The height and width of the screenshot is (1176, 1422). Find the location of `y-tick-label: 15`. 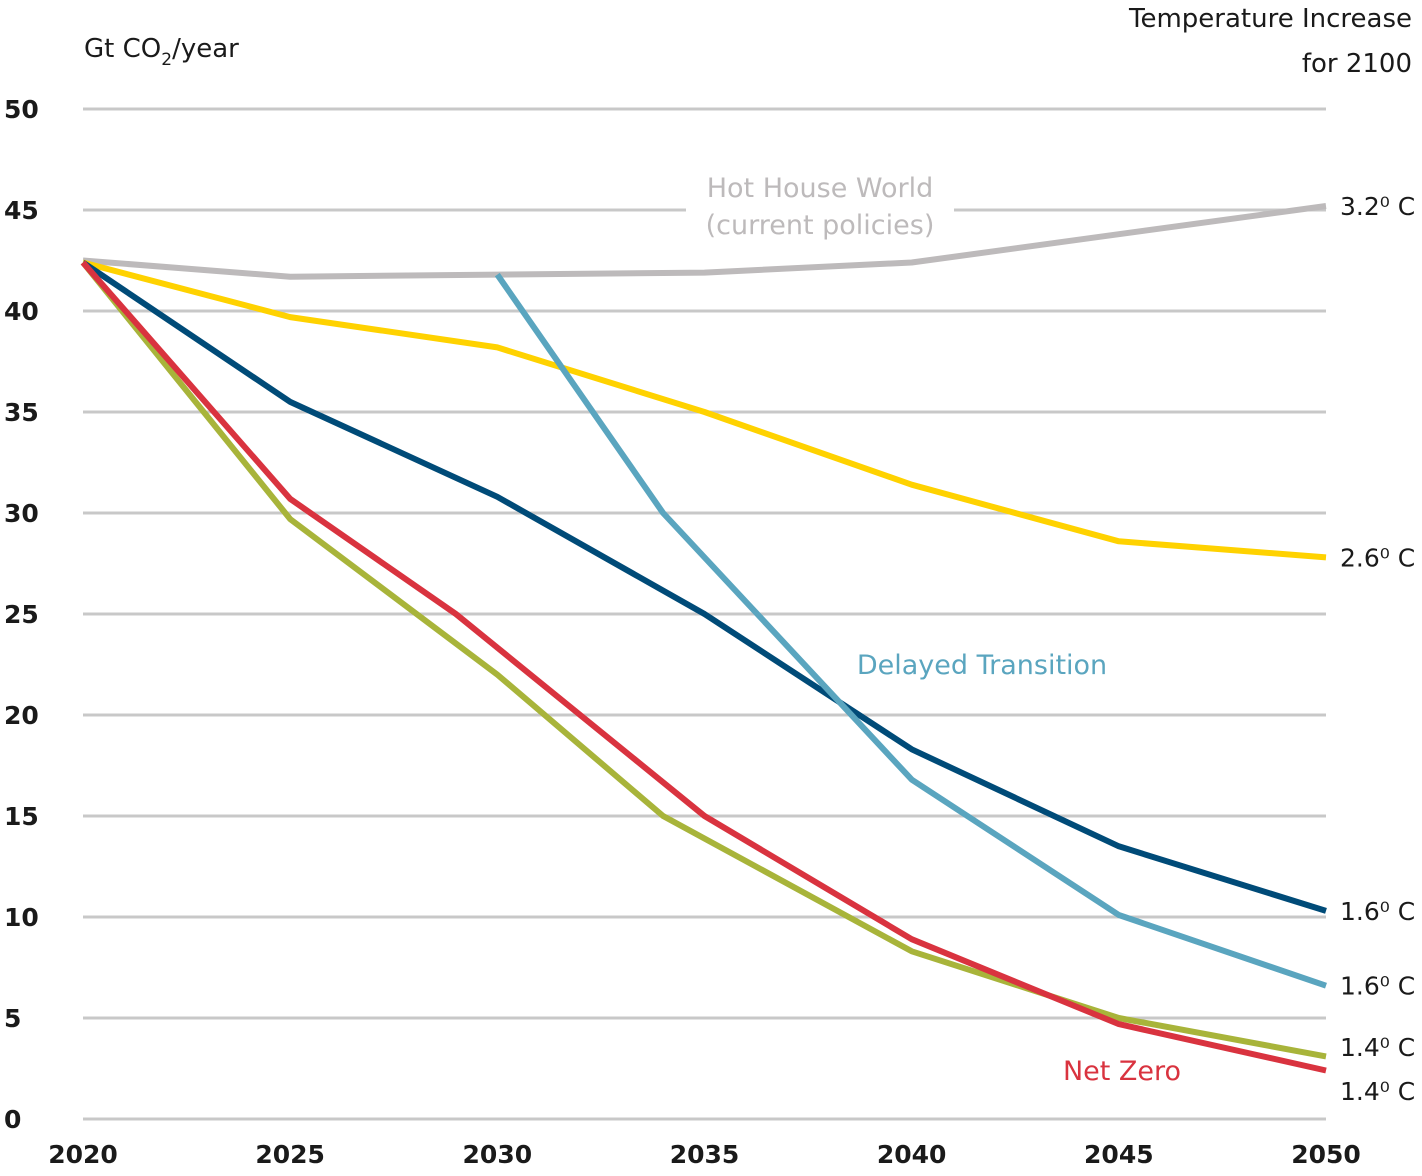

y-tick-label: 15 is located at coordinates (21, 816).